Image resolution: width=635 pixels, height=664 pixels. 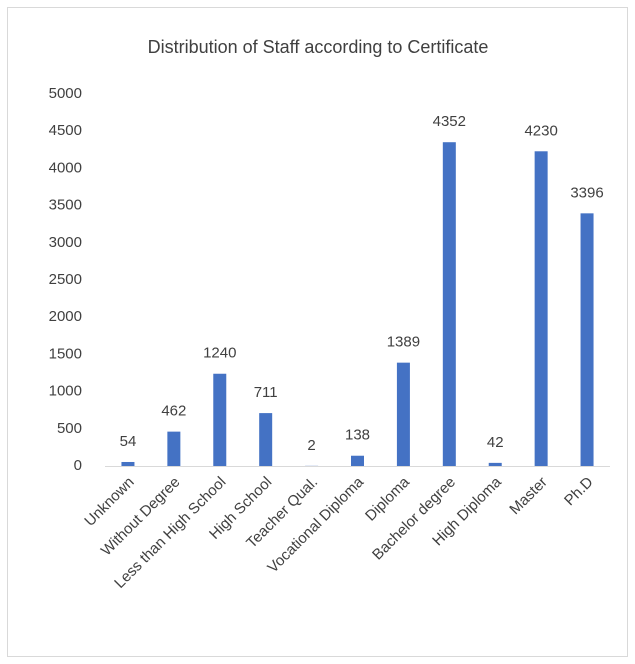 What do you see at coordinates (65, 353) in the screenshot?
I see `y-tick-label: 1500` at bounding box center [65, 353].